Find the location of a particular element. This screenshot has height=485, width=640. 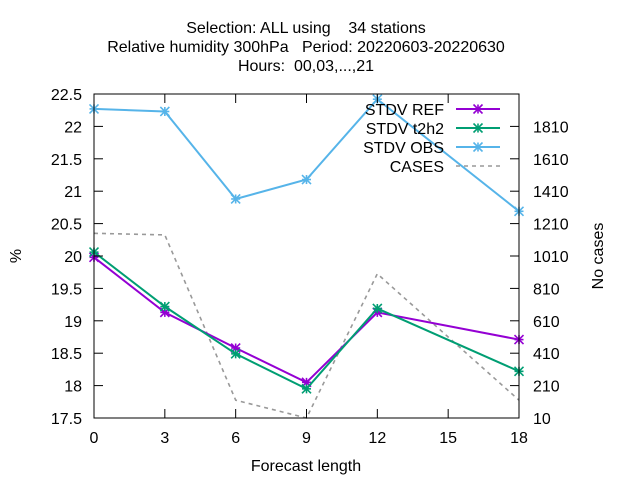

y2-tick-label: 210 is located at coordinates (546, 387).